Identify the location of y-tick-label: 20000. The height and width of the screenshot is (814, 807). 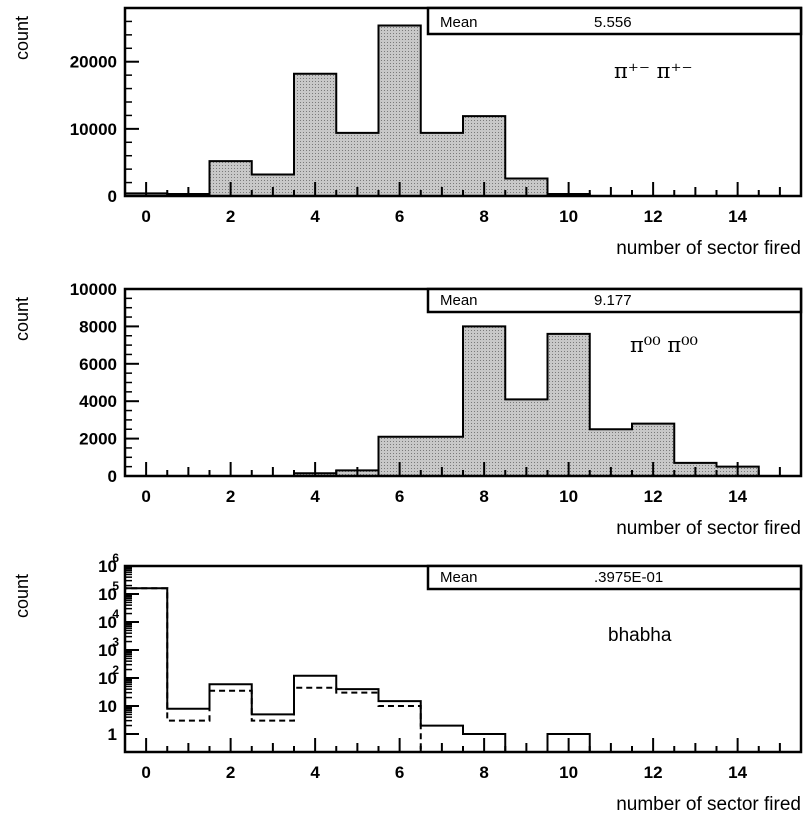
(93, 62).